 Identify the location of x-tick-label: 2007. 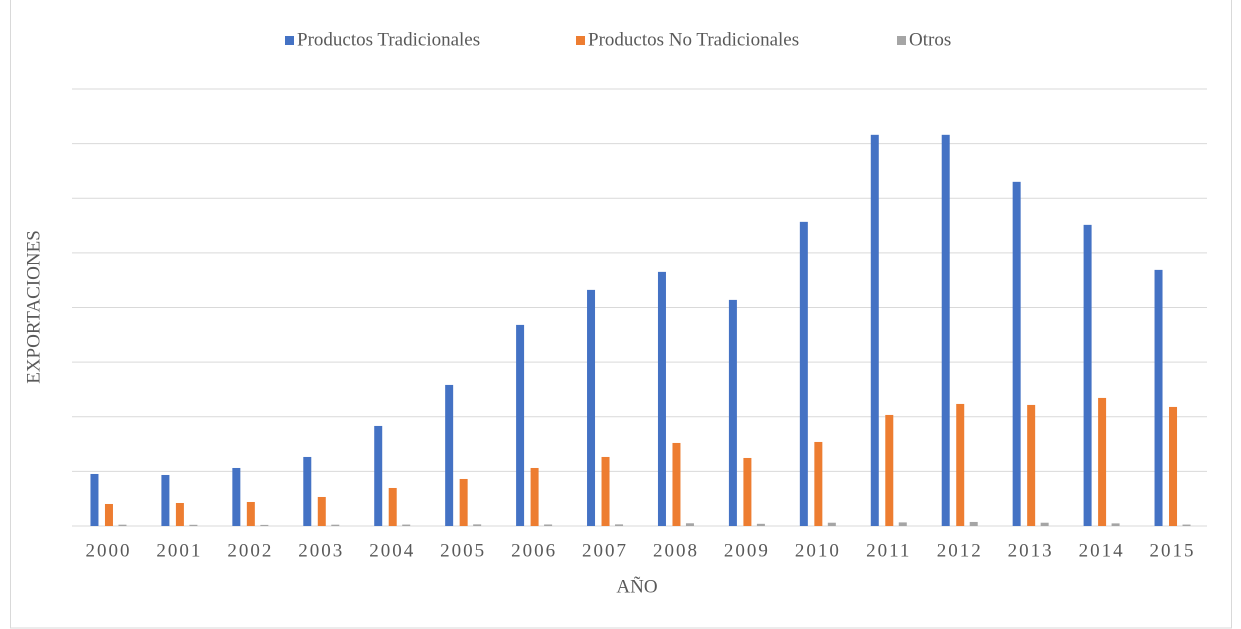
(605, 550).